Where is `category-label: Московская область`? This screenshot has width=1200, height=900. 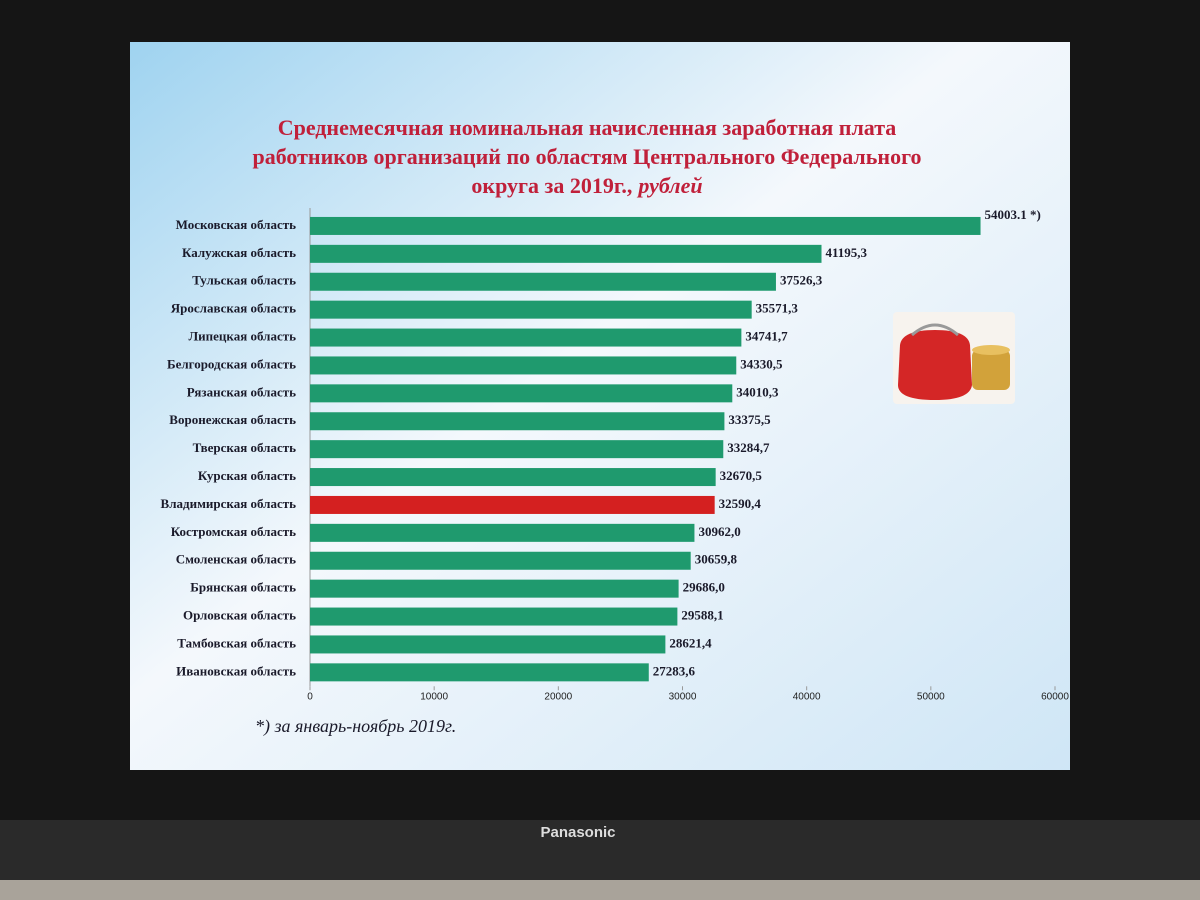
category-label: Московская область is located at coordinates (236, 224).